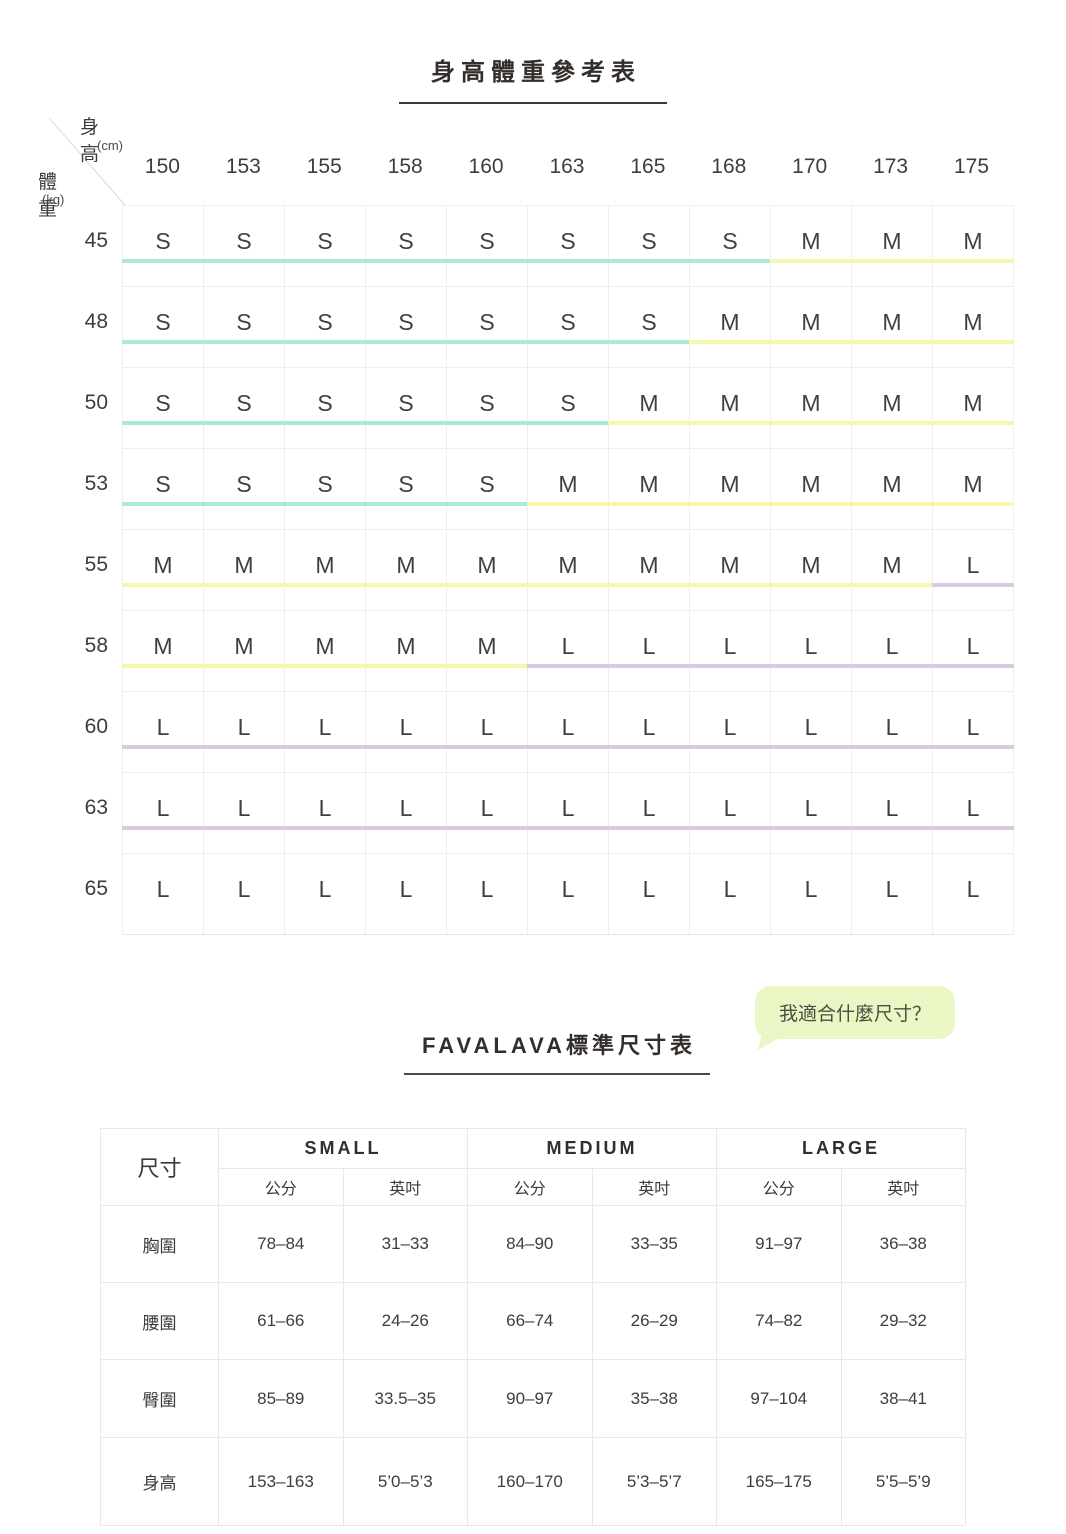 Image resolution: width=1066 pixels, height=1534 pixels. Describe the element at coordinates (96, 807) in the screenshot. I see `weight-row-label: 63` at that location.